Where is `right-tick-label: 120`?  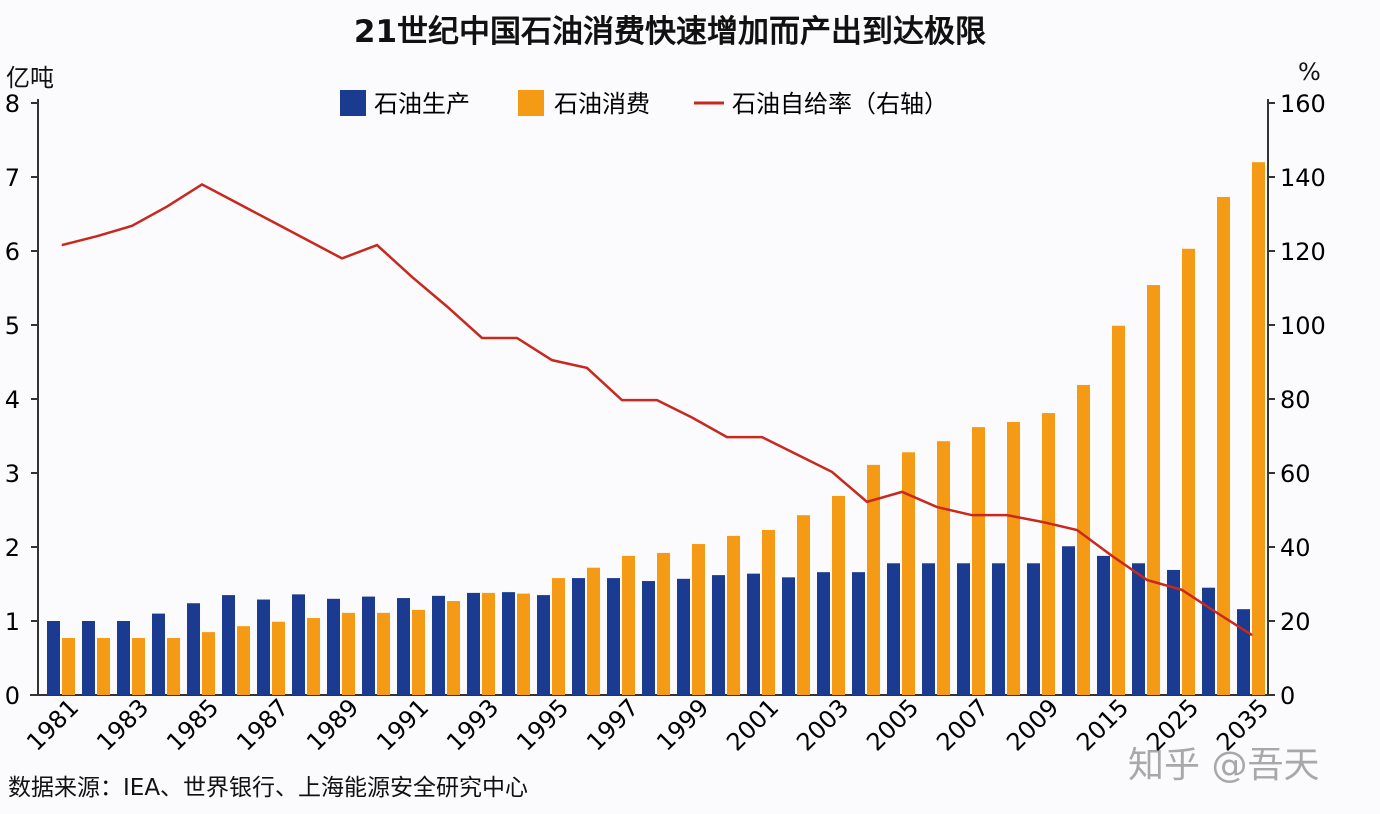
right-tick-label: 120 is located at coordinates (1303, 252).